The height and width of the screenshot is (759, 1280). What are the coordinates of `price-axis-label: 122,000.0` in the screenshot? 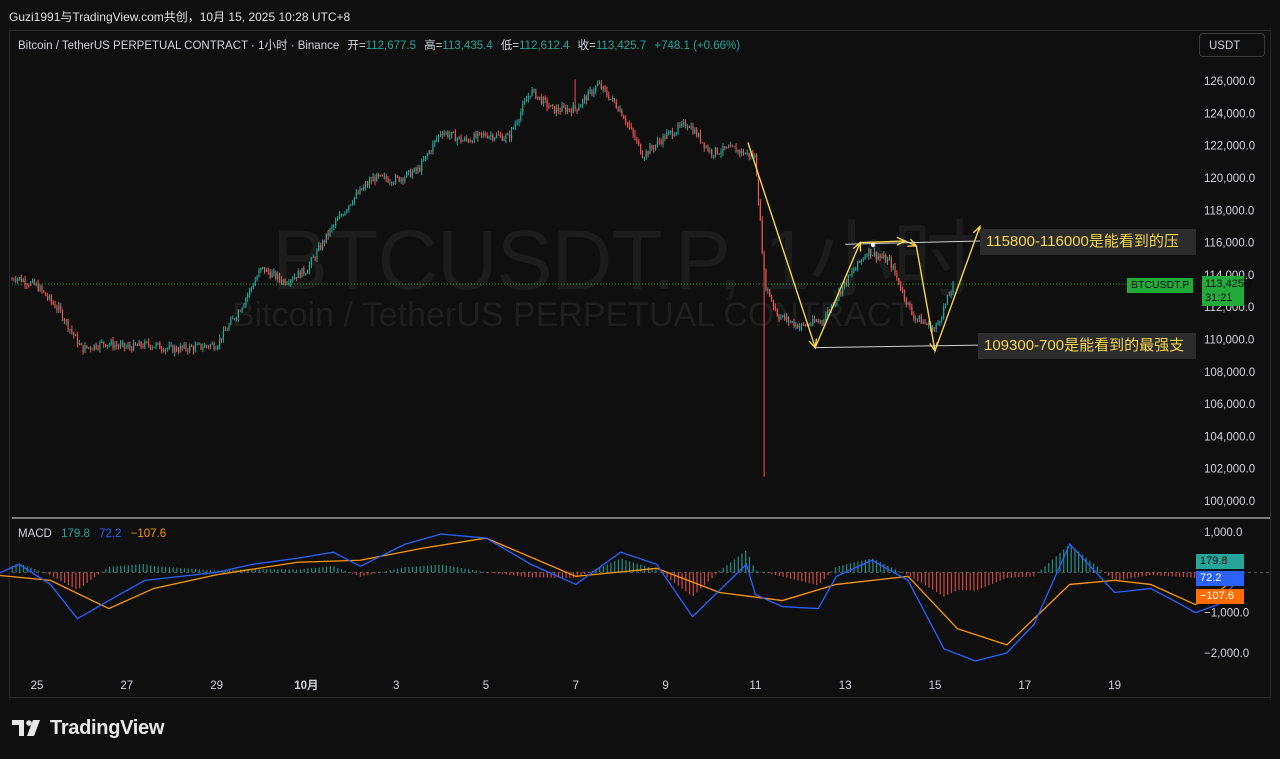 It's located at (1229, 147).